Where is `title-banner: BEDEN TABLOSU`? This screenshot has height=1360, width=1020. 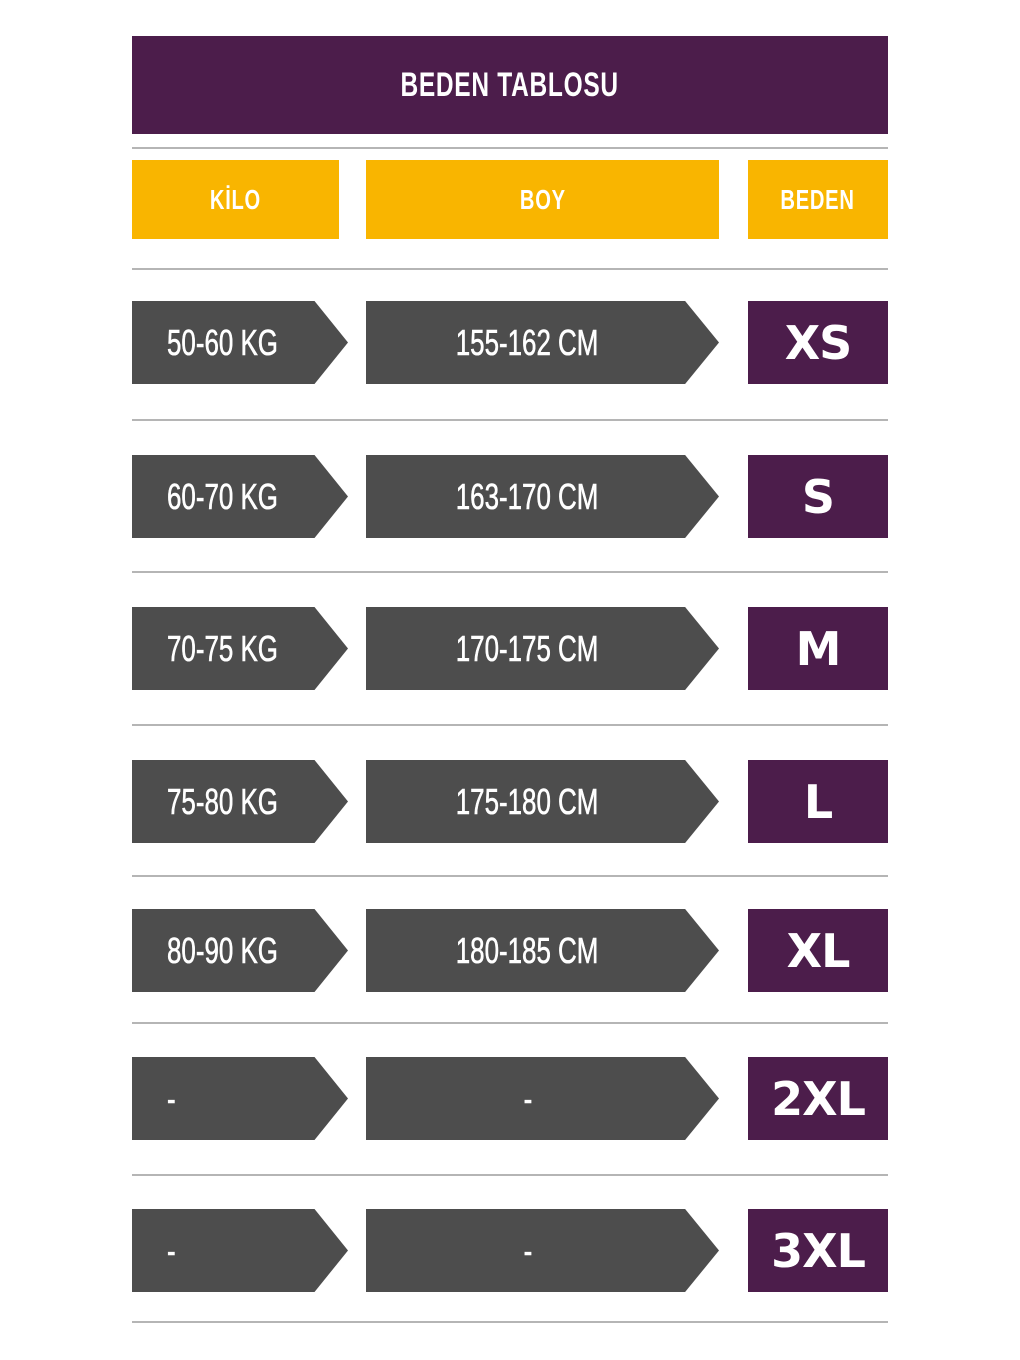 title-banner: BEDEN TABLOSU is located at coordinates (510, 85).